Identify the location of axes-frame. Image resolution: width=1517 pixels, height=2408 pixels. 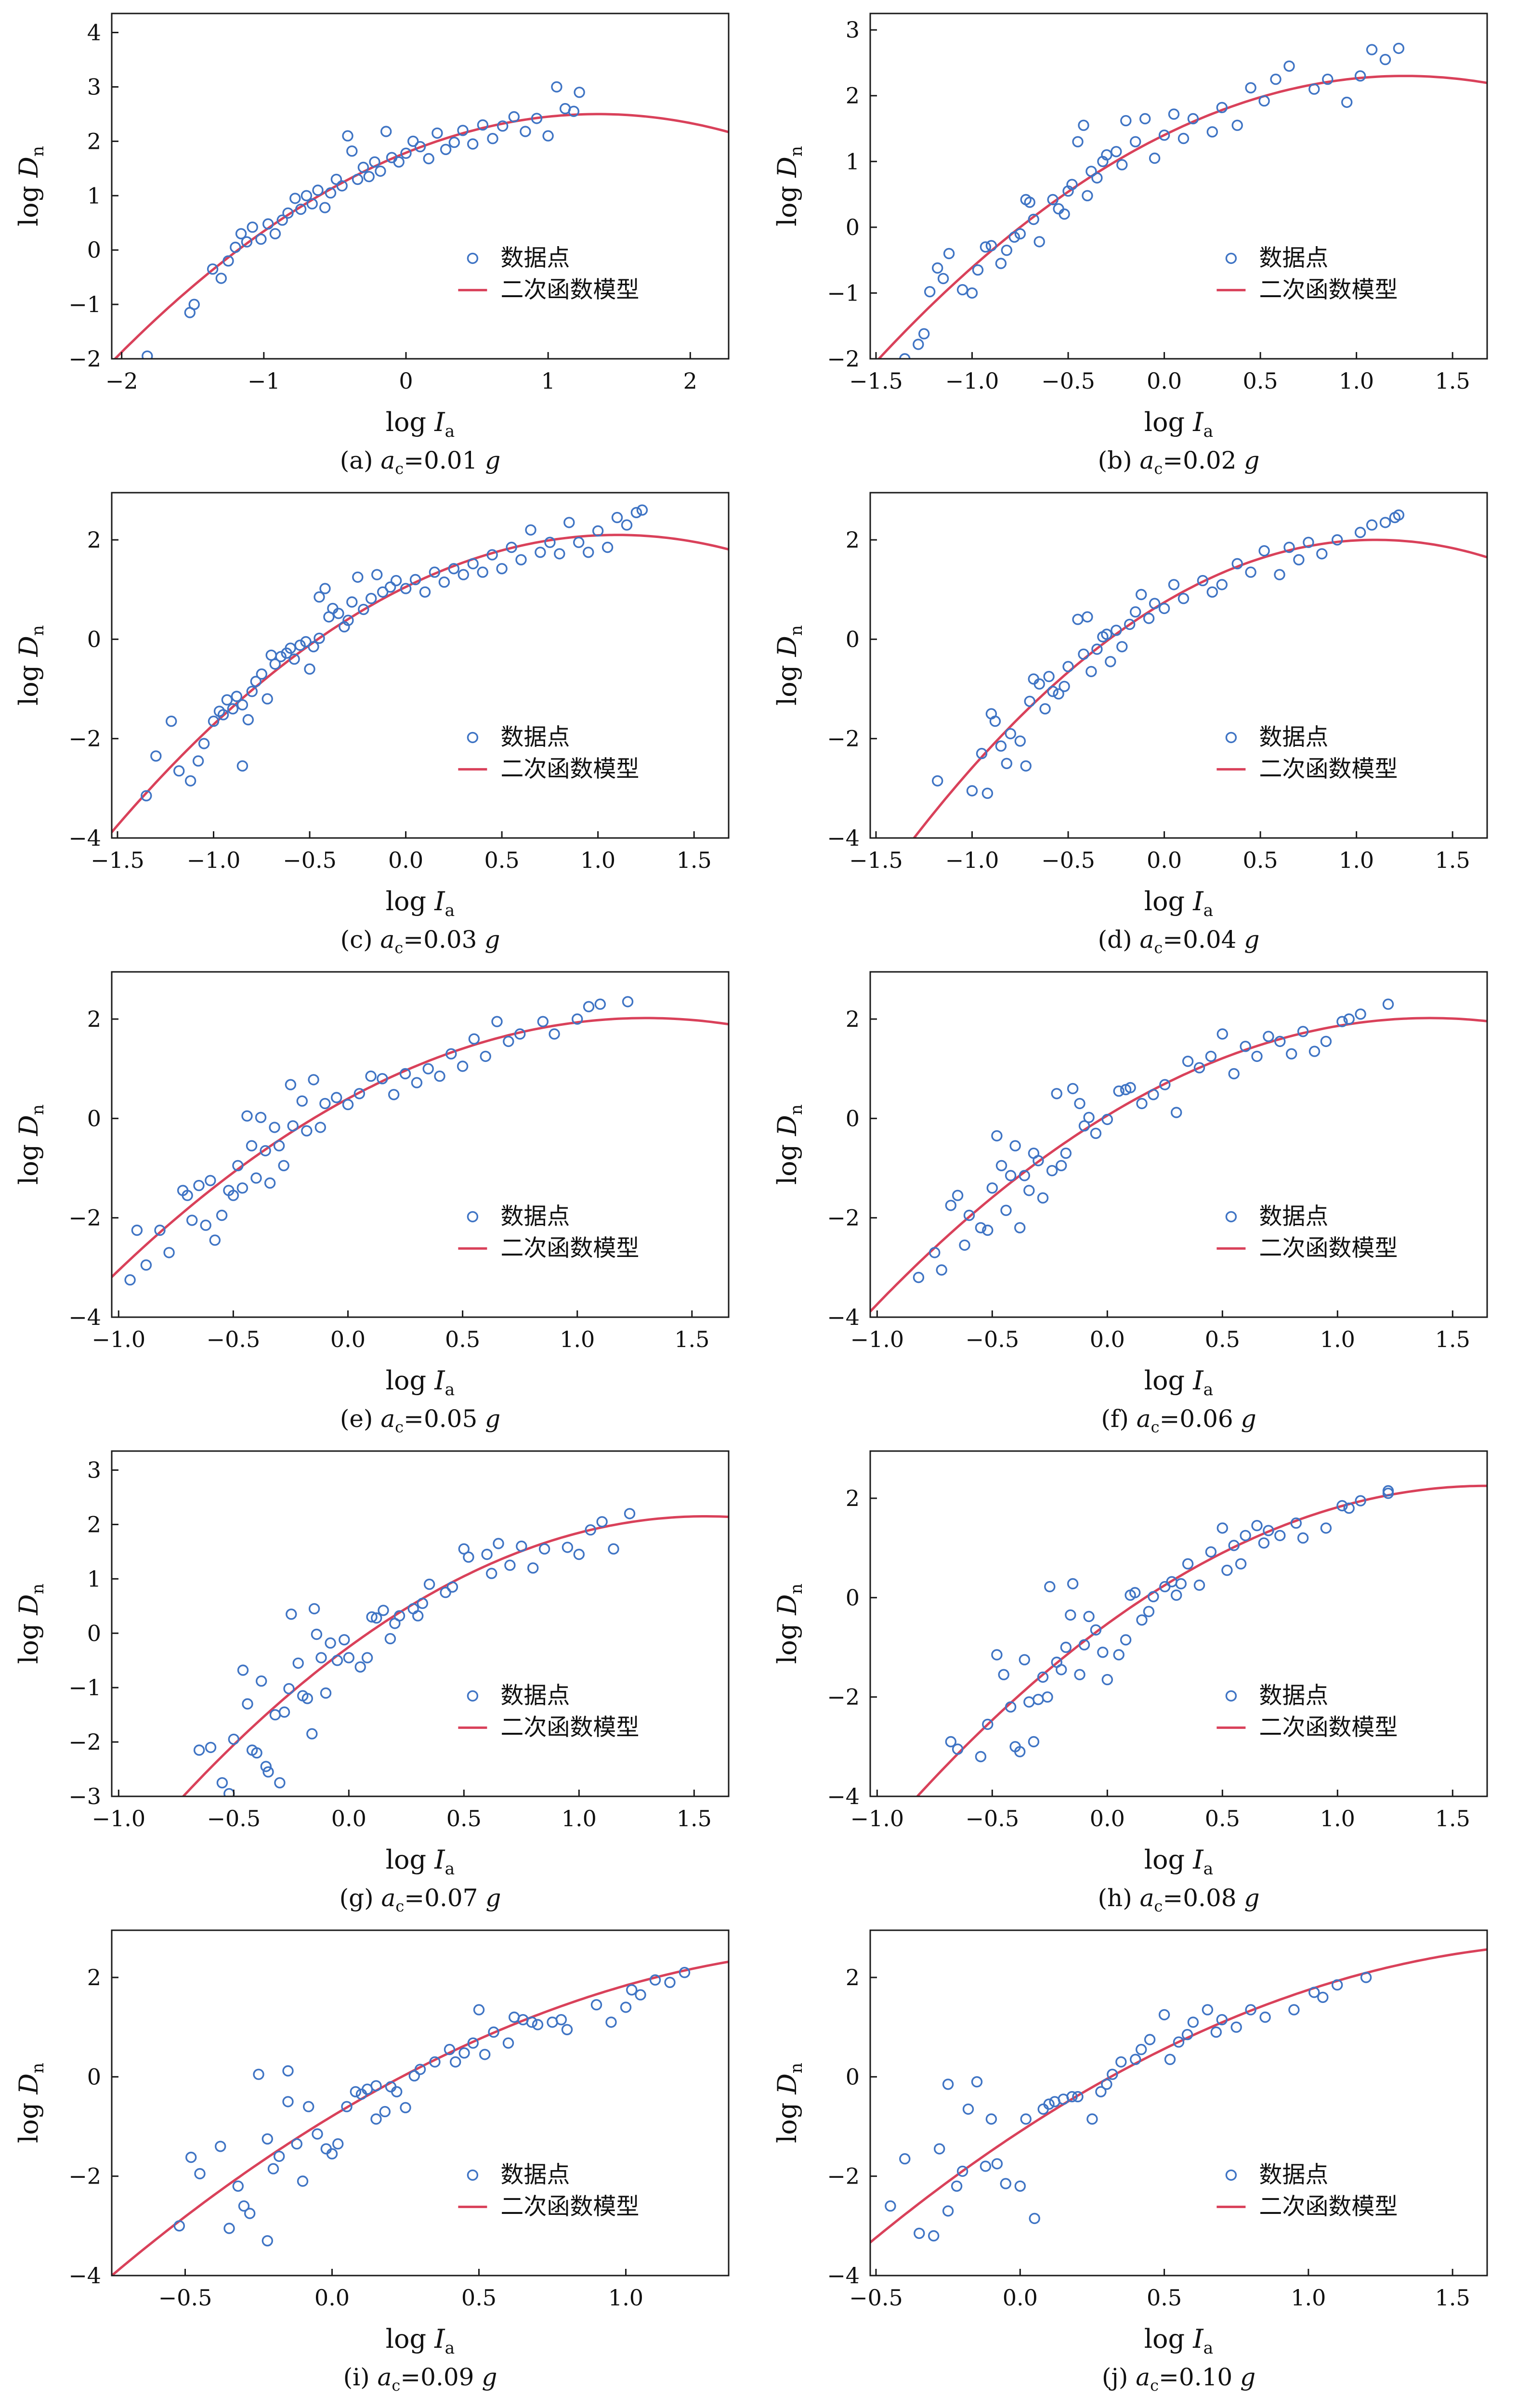
(420, 665).